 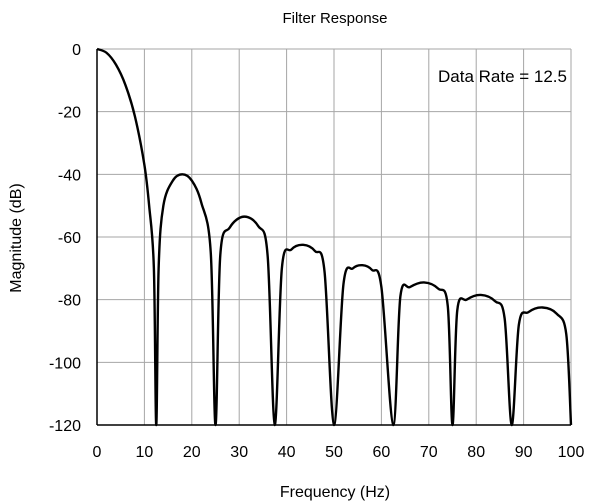 What do you see at coordinates (502, 76) in the screenshot?
I see `data-rate-annotation: Data Rate = 12.5` at bounding box center [502, 76].